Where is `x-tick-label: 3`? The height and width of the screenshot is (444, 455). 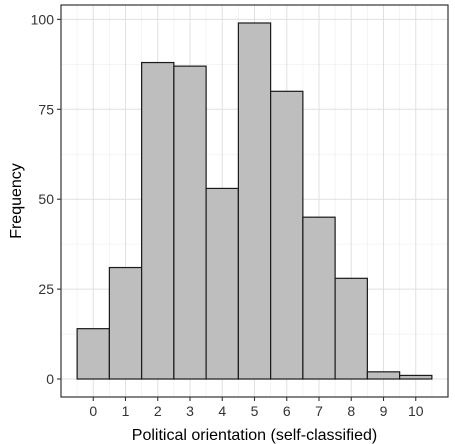
x-tick-label: 3 is located at coordinates (190, 411).